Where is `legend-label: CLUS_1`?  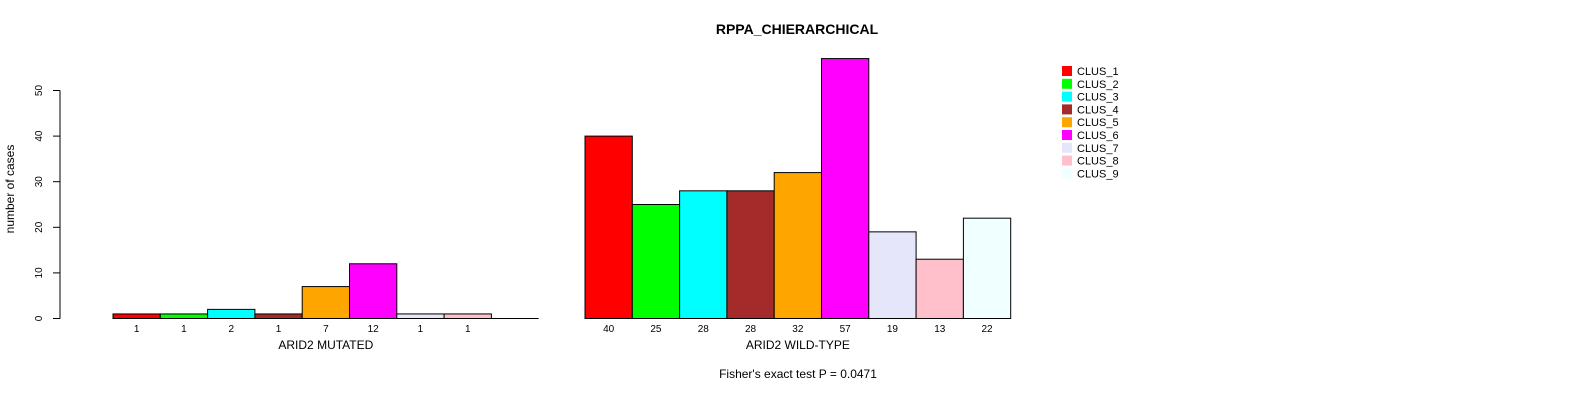 legend-label: CLUS_1 is located at coordinates (1098, 72).